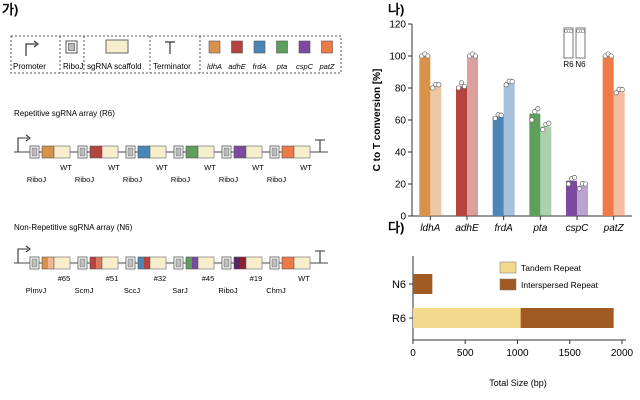 The width and height of the screenshot is (640, 400). What do you see at coordinates (401, 185) in the screenshot?
I see `y-tick-label: 20` at bounding box center [401, 185].